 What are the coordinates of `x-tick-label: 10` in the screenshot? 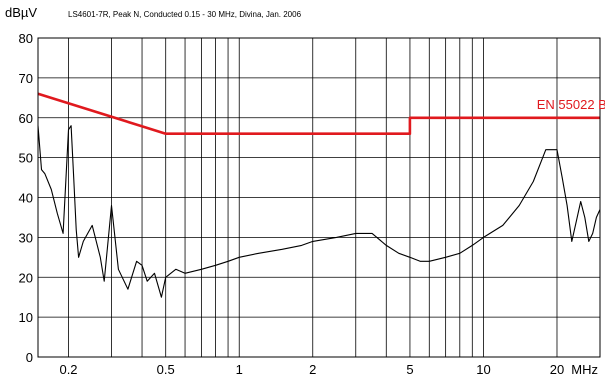 It's located at (483, 369).